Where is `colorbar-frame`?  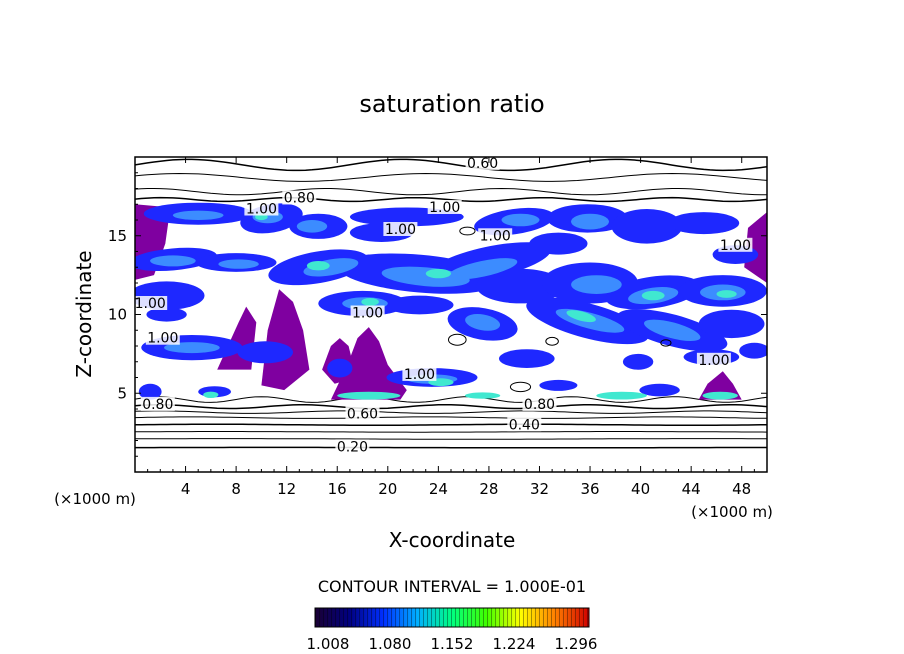 colorbar-frame is located at coordinates (452, 617).